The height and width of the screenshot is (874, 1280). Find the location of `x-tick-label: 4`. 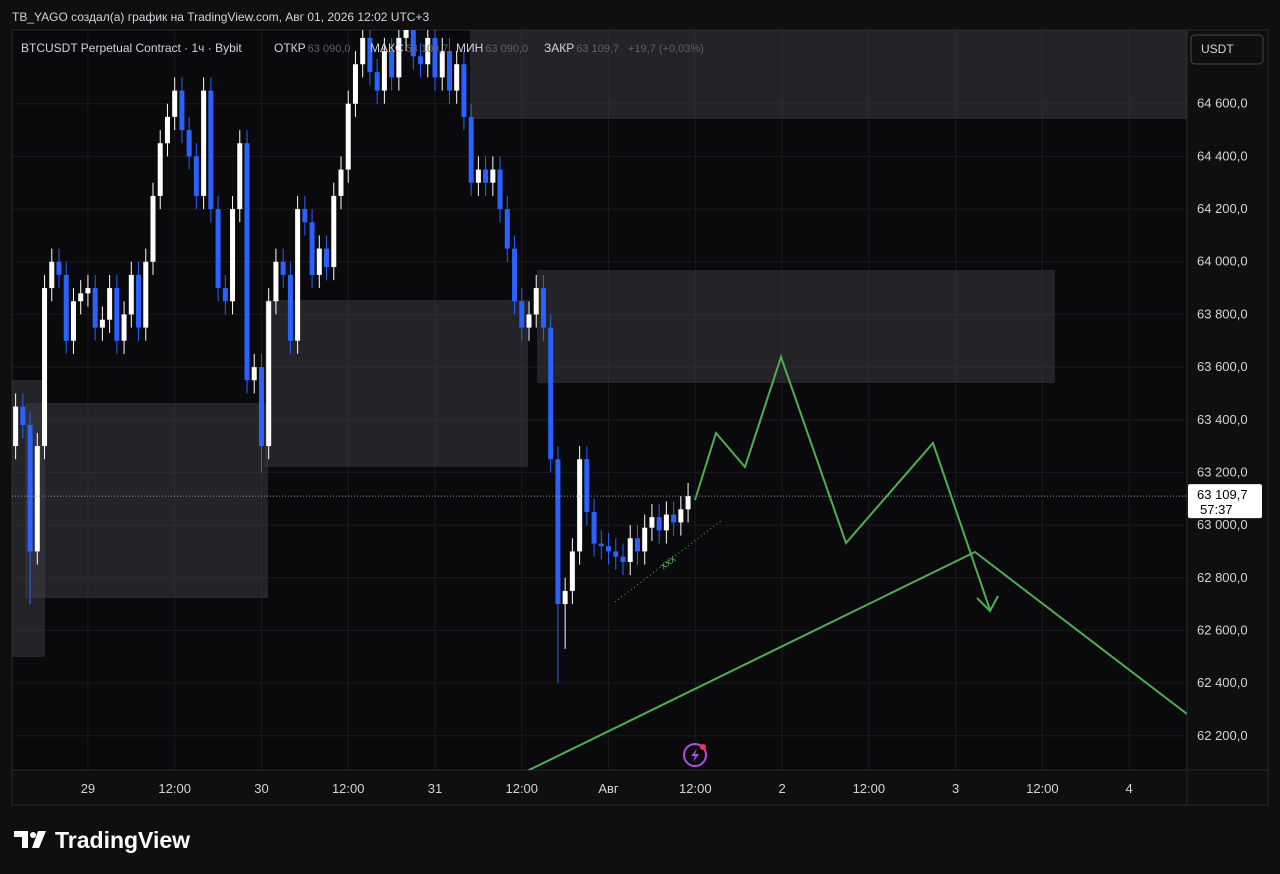

x-tick-label: 4 is located at coordinates (1129, 788).